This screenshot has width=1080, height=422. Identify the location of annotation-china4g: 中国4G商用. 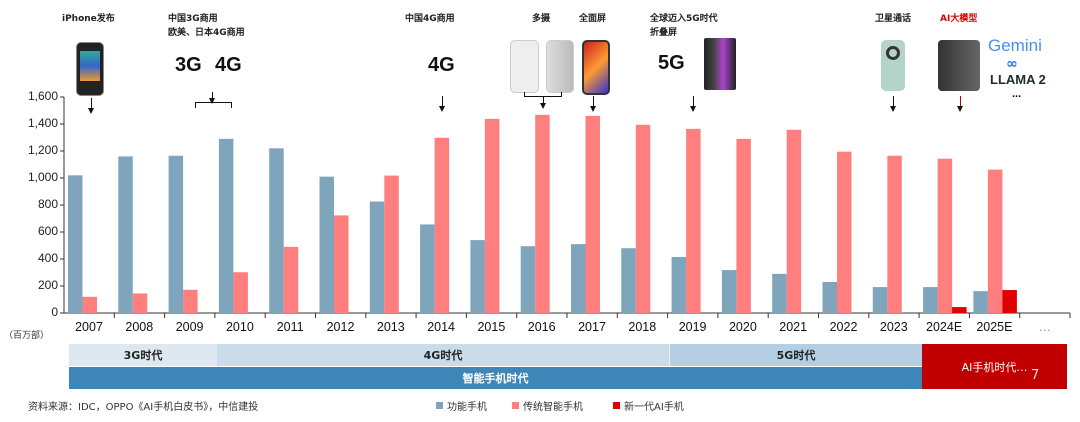
(430, 19).